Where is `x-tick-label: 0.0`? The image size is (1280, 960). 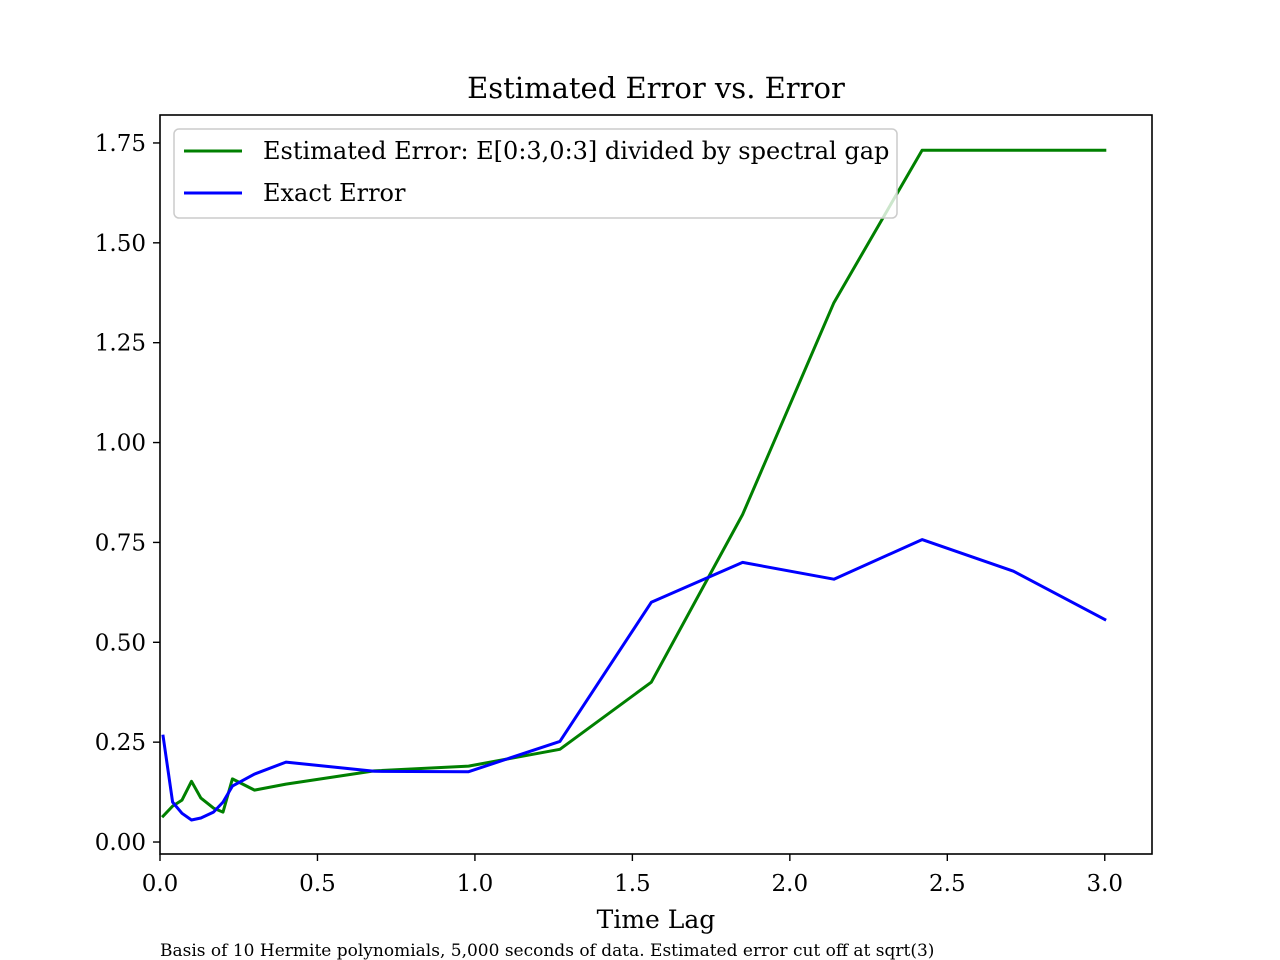
x-tick-label: 0.0 is located at coordinates (160, 884).